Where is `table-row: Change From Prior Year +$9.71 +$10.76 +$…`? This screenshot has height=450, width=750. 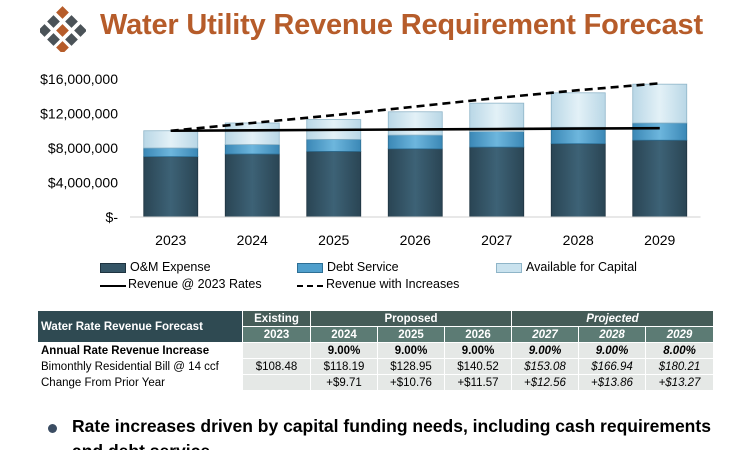 table-row: Change From Prior Year +$9.71 +$10.76 +$… is located at coordinates (376, 382).